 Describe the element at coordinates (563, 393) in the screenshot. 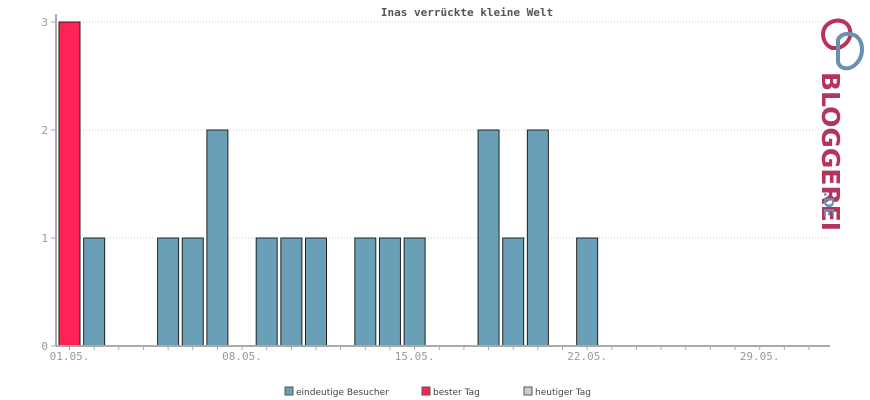

I see `legend-label: heutiger Tag` at that location.